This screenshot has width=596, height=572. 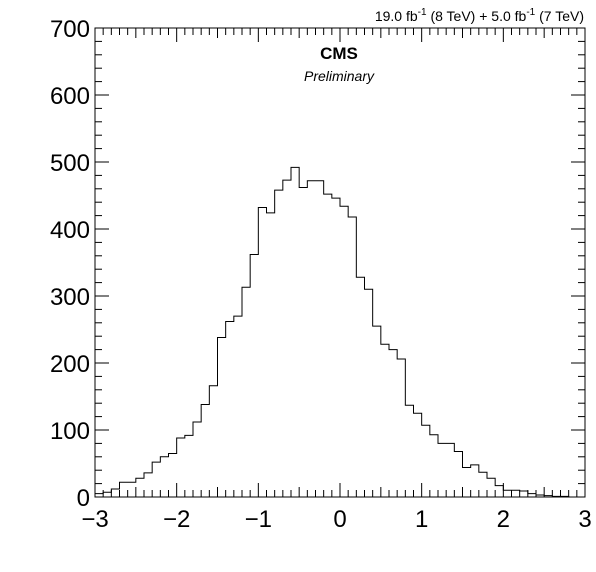 What do you see at coordinates (479, 15) in the screenshot?
I see `luminosity-label: 19.0 fb-1 (8 TeV) + 5.0 fb-1 (7 TeV)` at bounding box center [479, 15].